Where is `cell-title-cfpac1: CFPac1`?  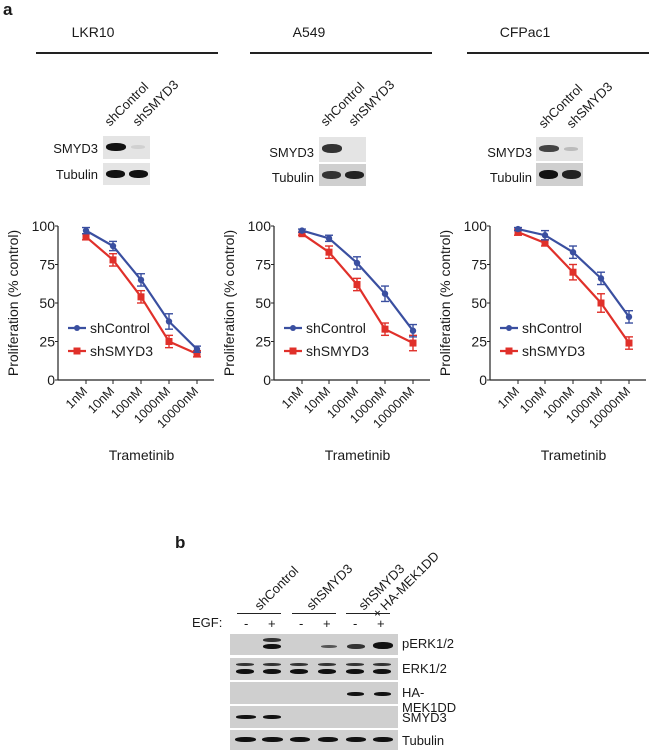
cell-title-cfpac1: CFPac1 is located at coordinates (525, 32).